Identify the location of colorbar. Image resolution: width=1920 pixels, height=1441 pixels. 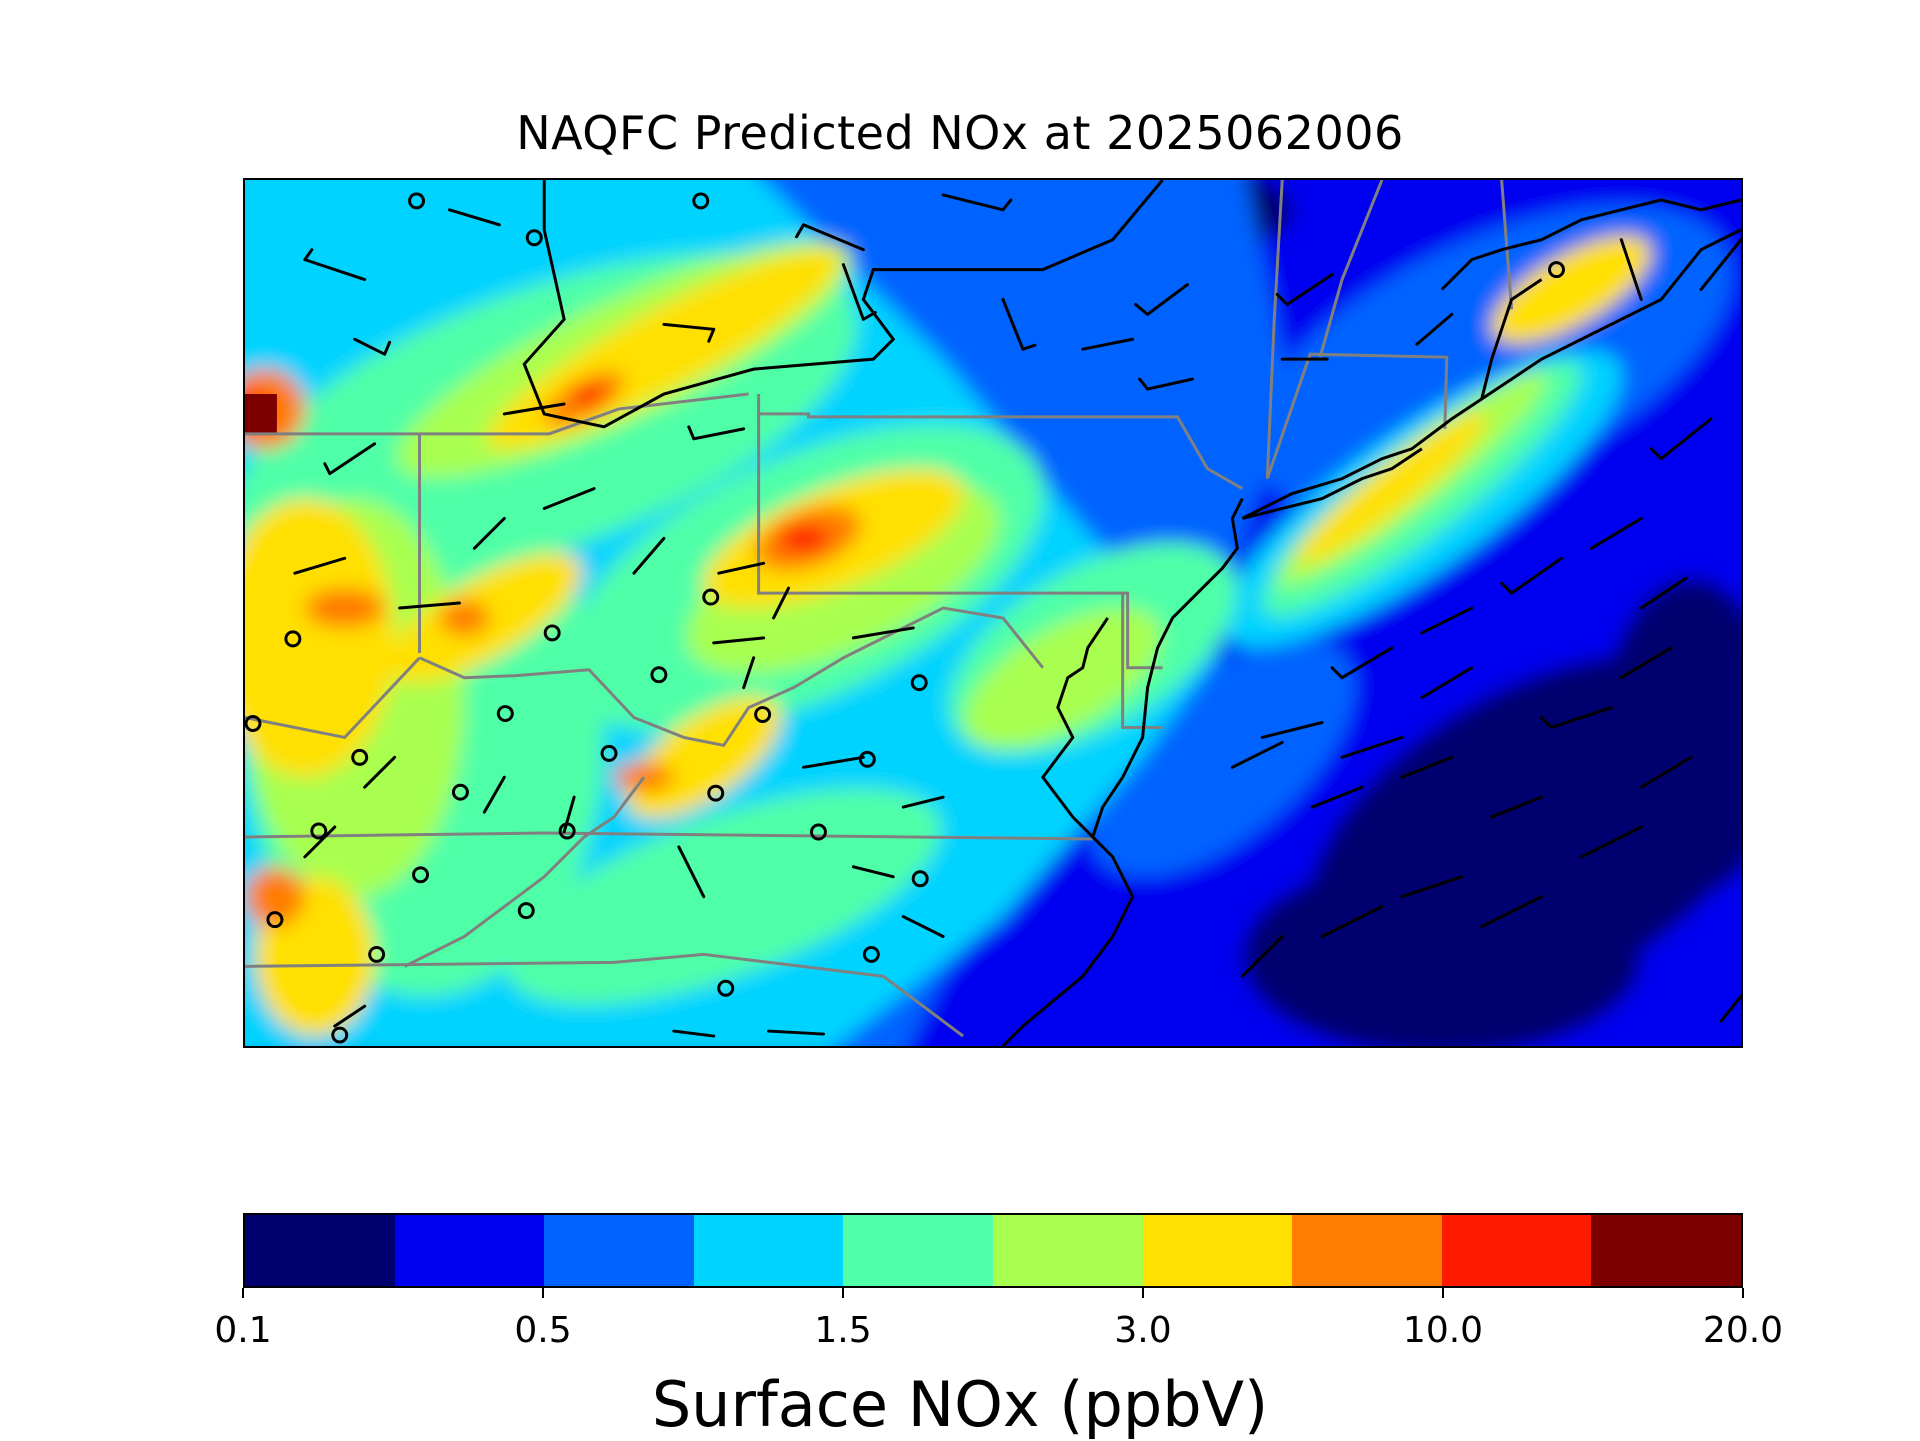
(993, 1250).